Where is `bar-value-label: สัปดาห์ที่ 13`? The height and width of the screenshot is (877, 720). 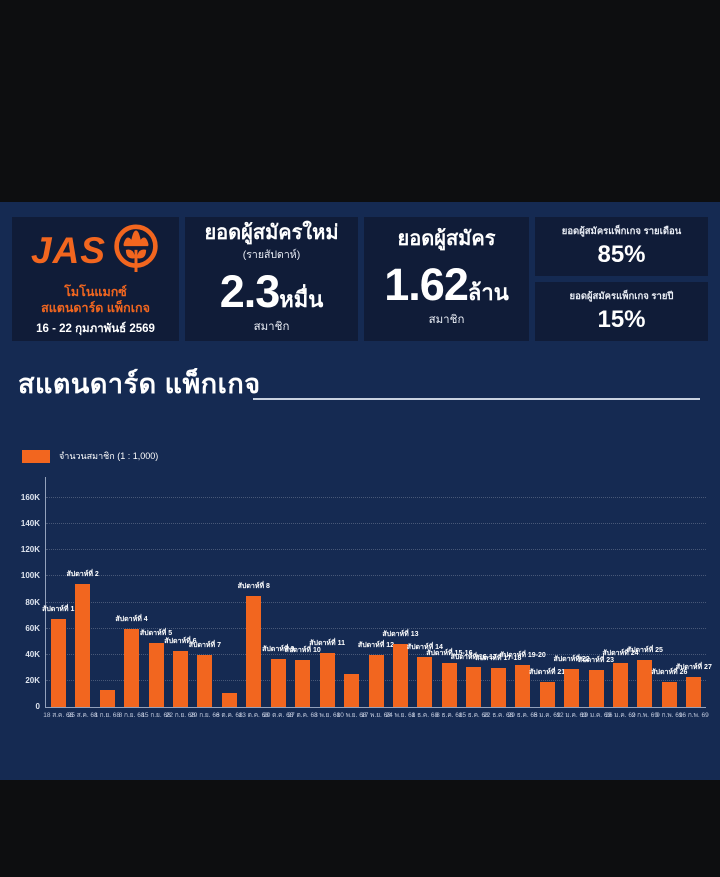
bar-value-label: สัปดาห์ที่ 13 is located at coordinates (400, 635).